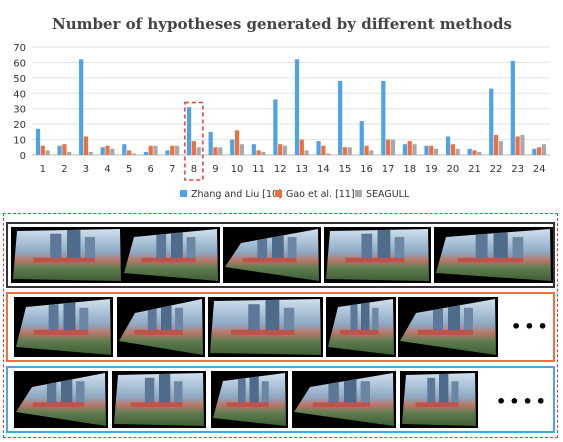 This screenshot has width=563, height=442. Describe the element at coordinates (539, 169) in the screenshot. I see `x-tick-label: 24` at that location.